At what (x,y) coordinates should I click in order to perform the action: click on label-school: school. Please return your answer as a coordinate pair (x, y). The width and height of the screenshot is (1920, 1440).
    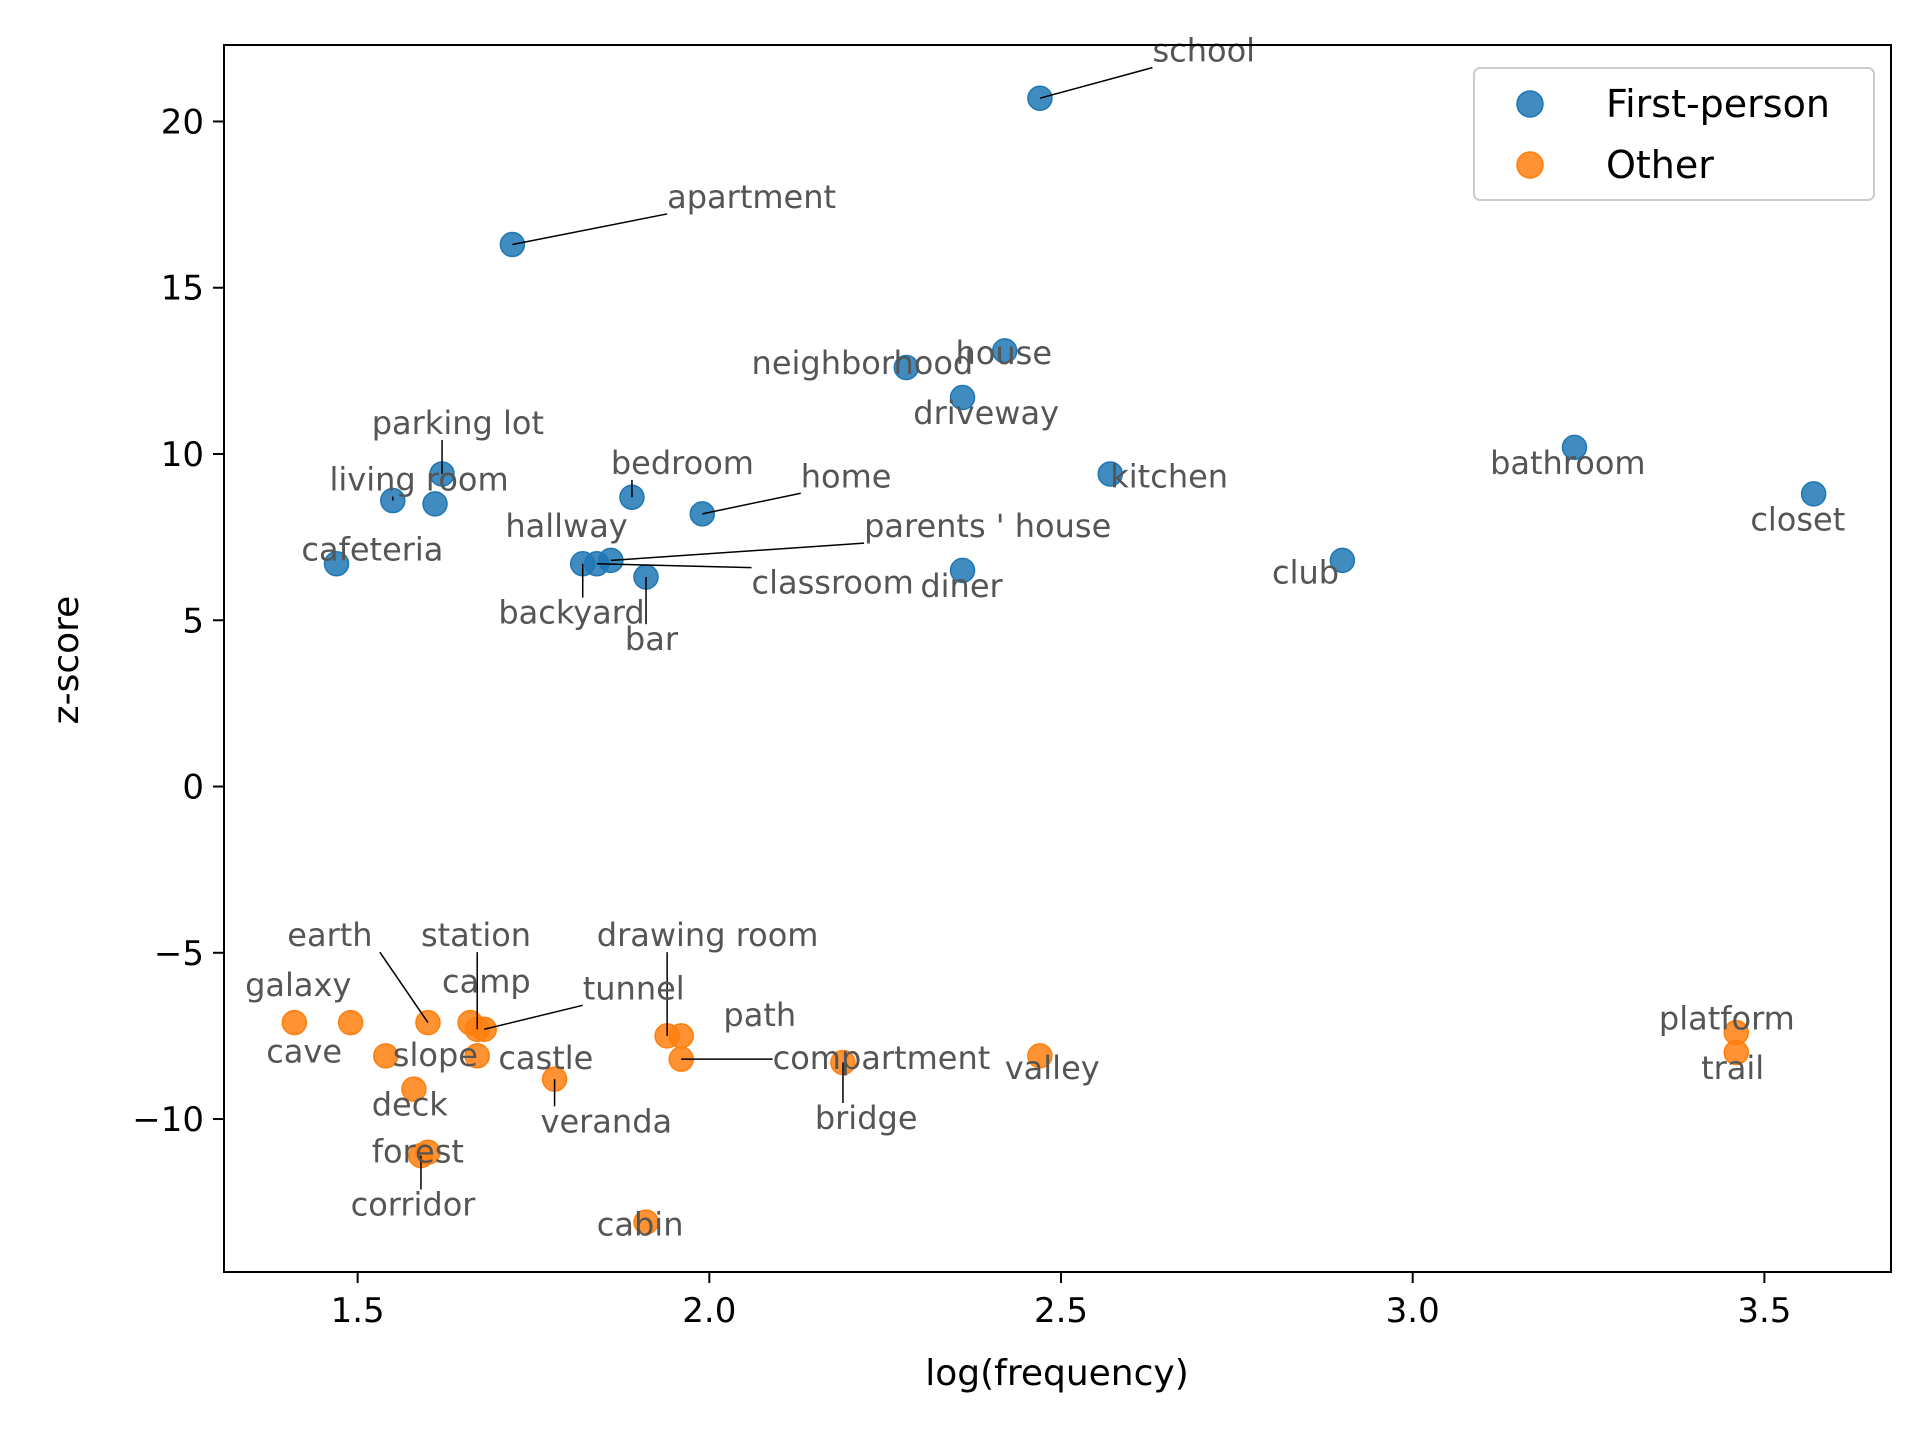
    Looking at the image, I should click on (1203, 51).